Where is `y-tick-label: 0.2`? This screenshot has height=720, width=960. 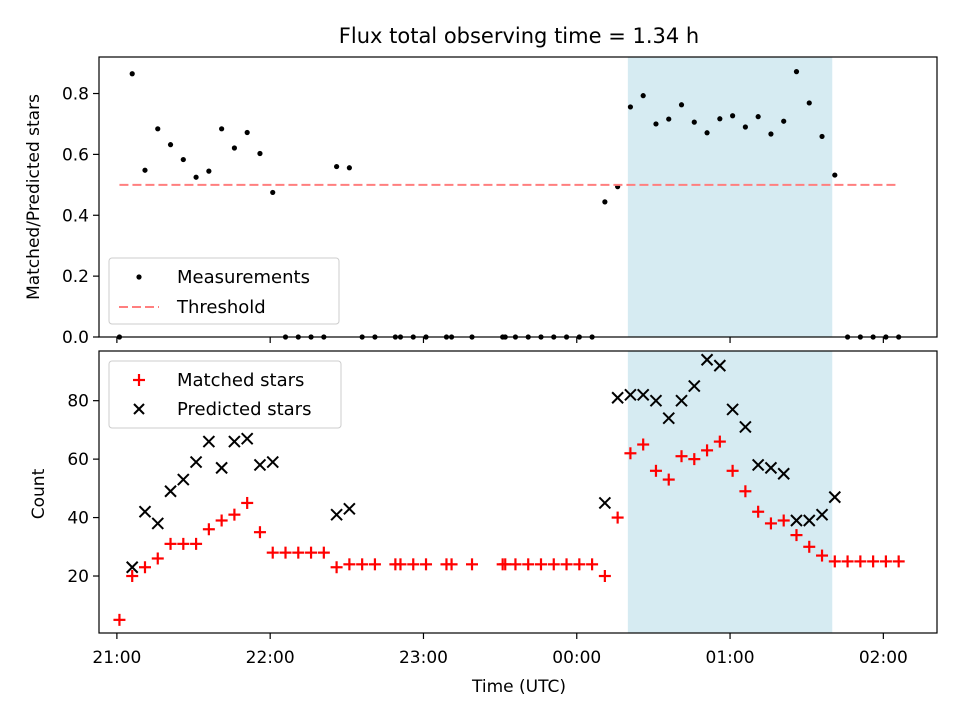 y-tick-label: 0.2 is located at coordinates (75, 277).